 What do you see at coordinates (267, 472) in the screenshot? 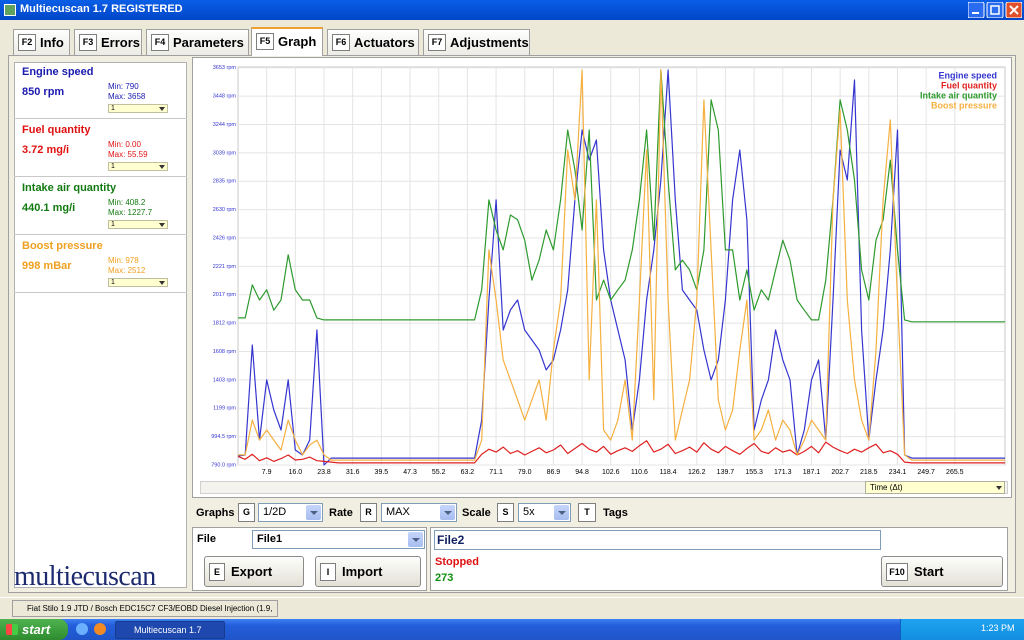
I see `x-tick-label: 7.9` at bounding box center [267, 472].